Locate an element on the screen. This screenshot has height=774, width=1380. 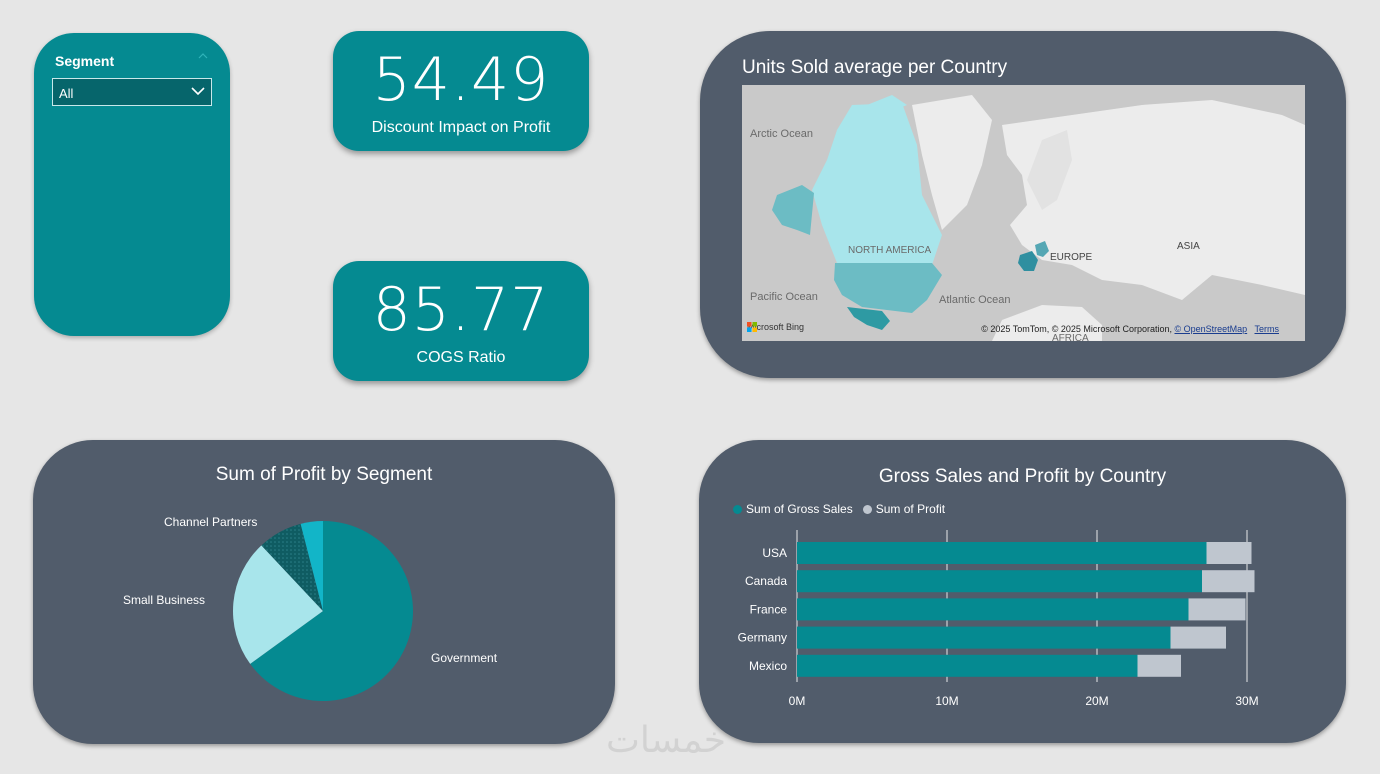
y-category-label: USA is located at coordinates (774, 553).